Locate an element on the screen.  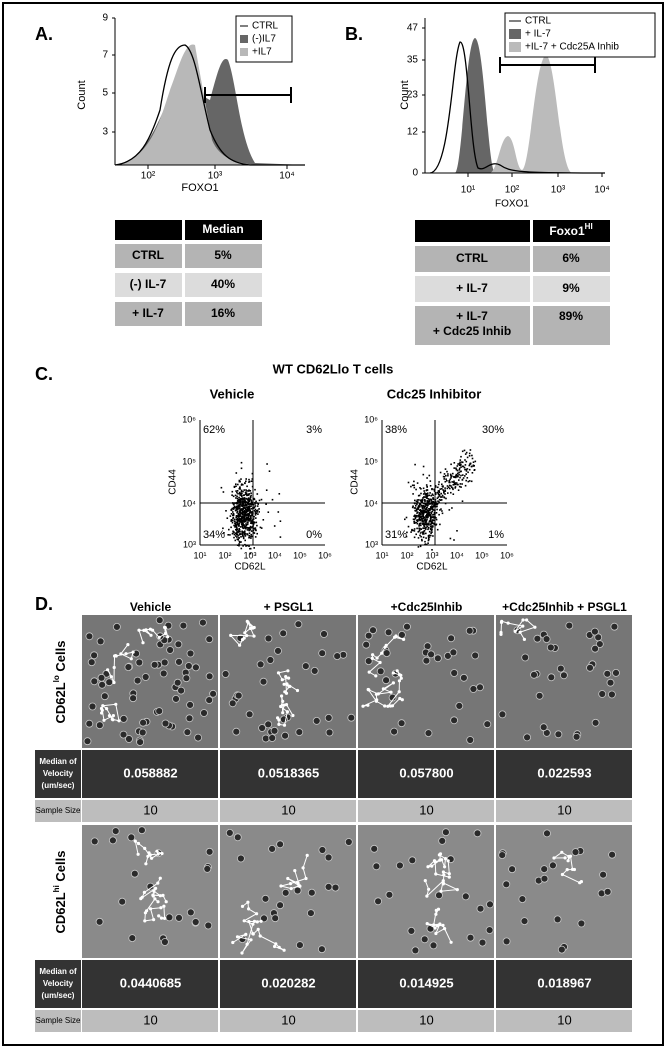
table-header-cell is located at coordinates (571, 231).